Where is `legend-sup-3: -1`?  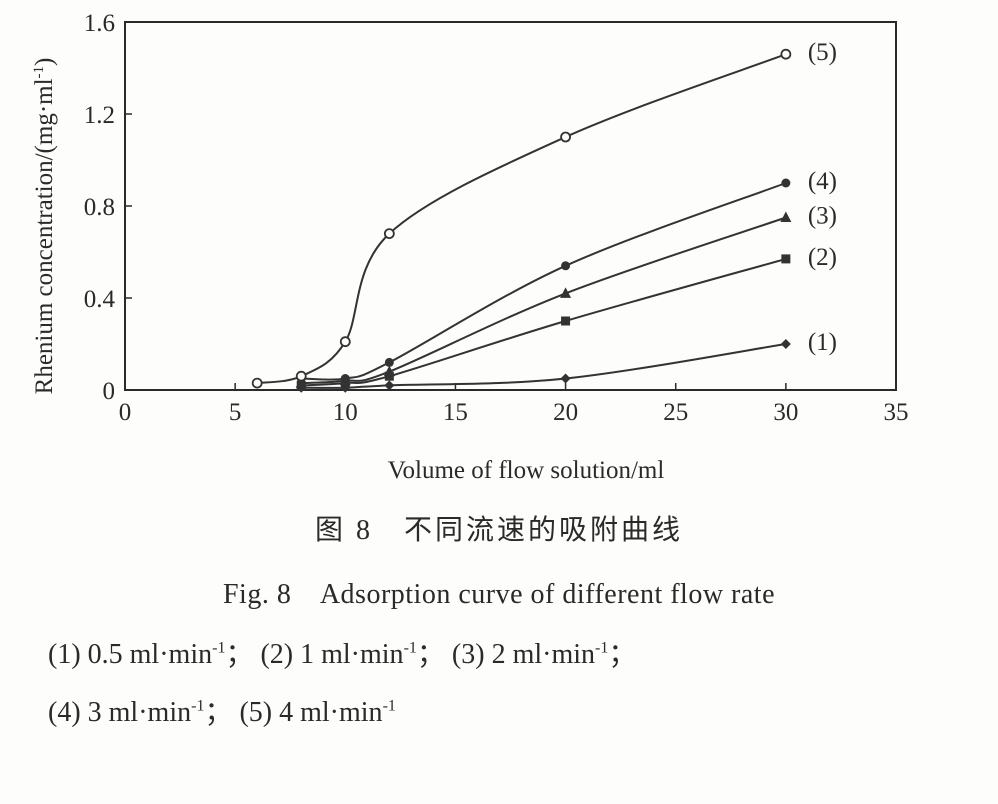 legend-sup-3: -1 is located at coordinates (602, 648).